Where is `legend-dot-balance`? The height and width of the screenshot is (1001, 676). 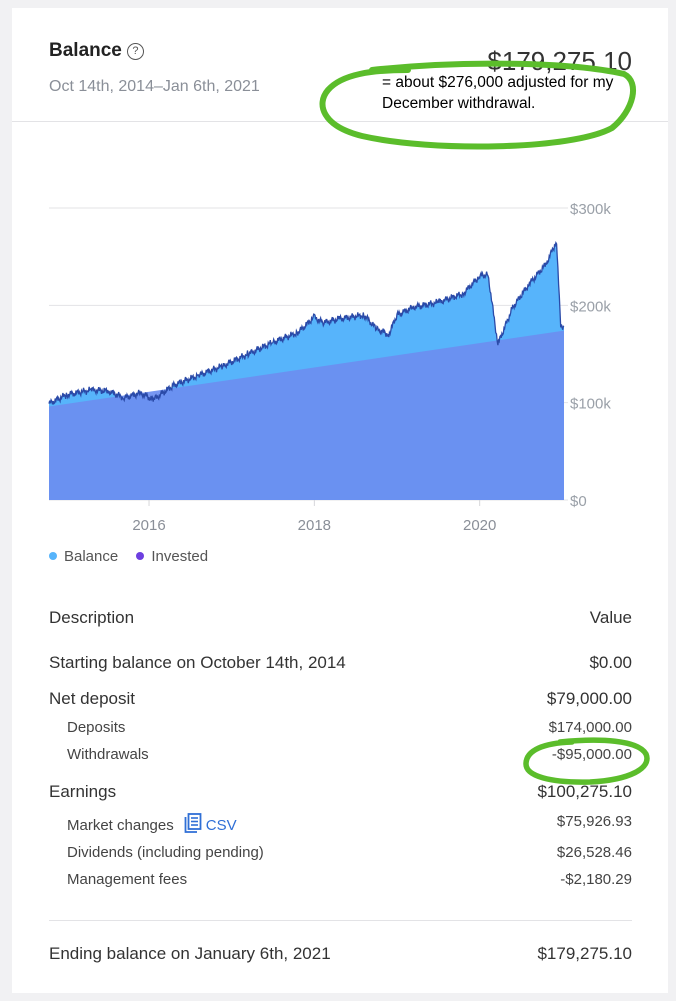
legend-dot-balance is located at coordinates (53, 556).